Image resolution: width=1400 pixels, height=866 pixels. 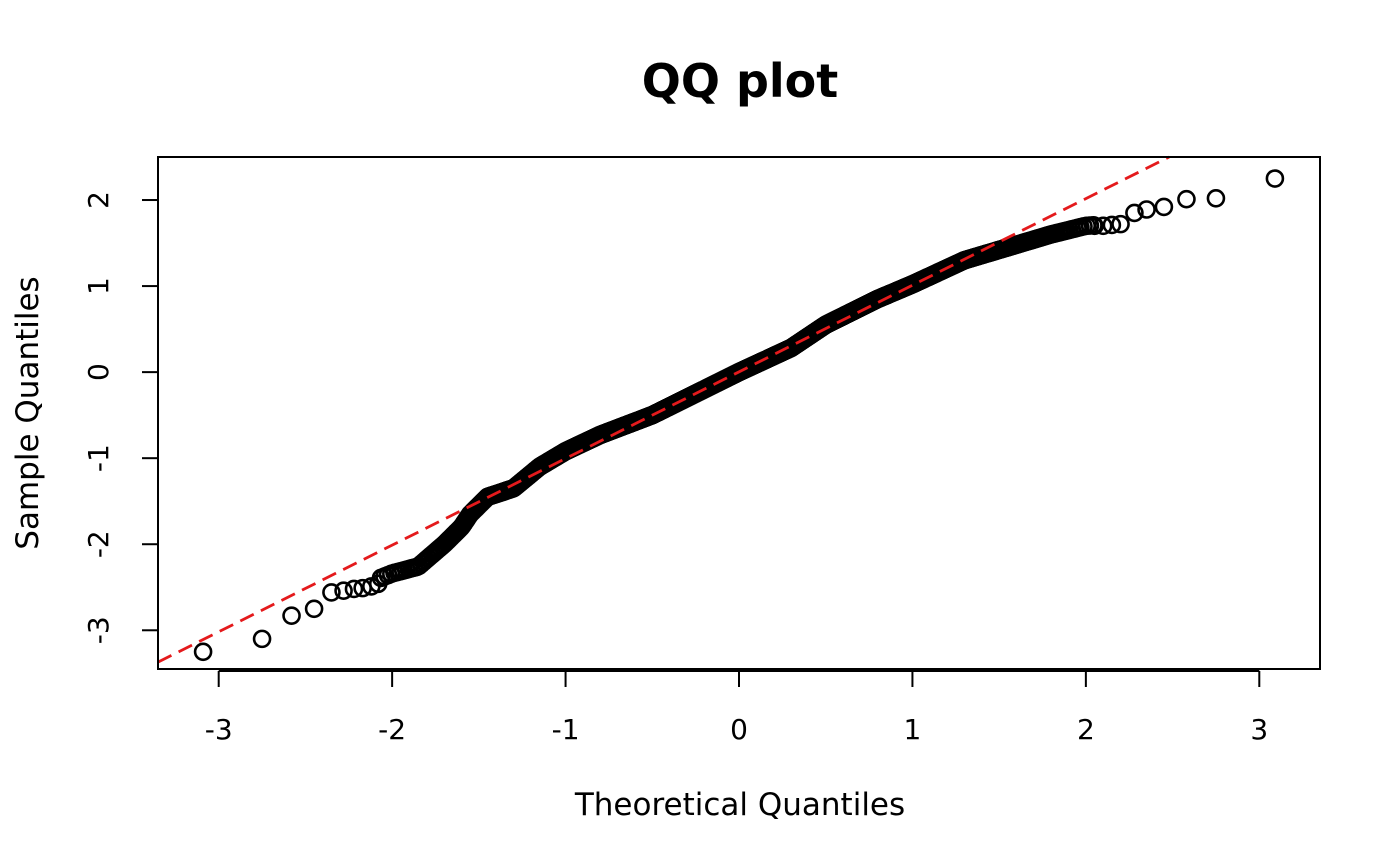 I want to click on x-tick-label: 0, so click(x=739, y=729).